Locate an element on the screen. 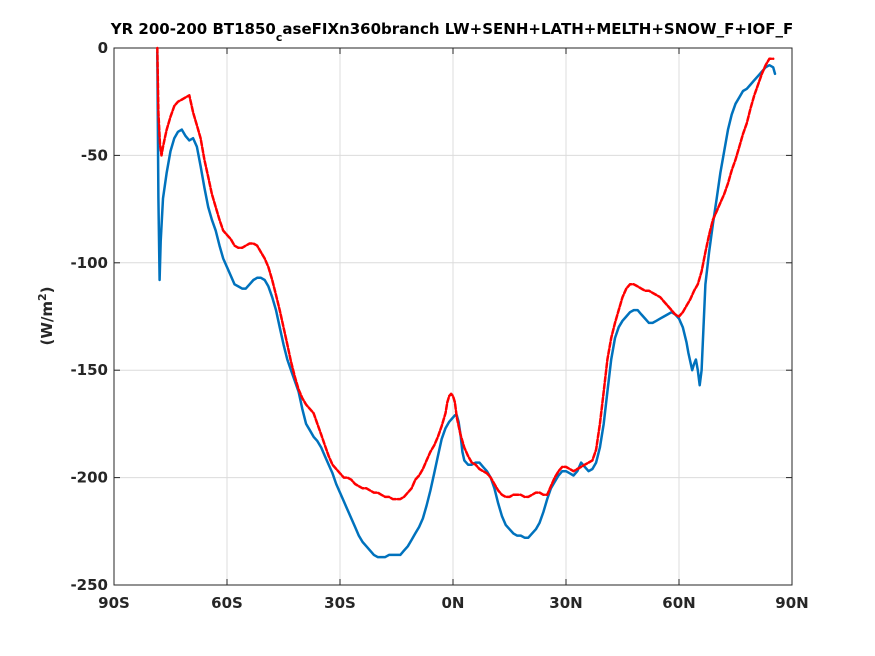  chart-title-main: YR 200-200 BT1850 is located at coordinates (193, 29).